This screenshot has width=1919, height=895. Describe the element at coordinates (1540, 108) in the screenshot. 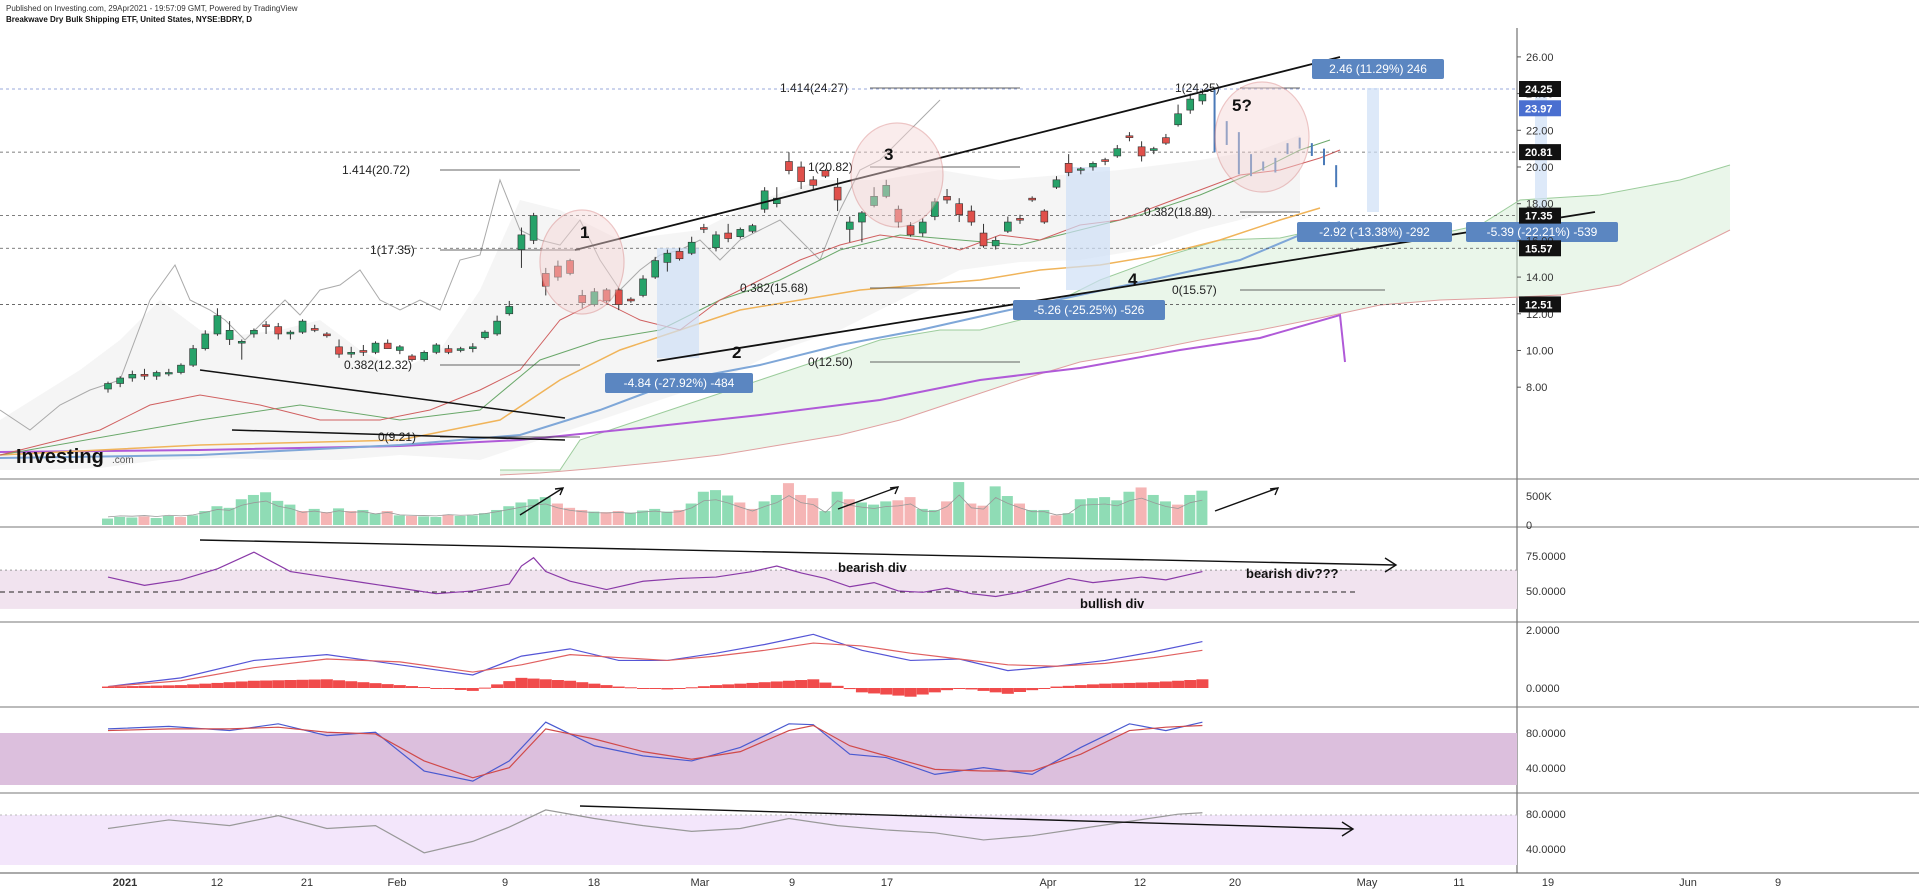

I see `close-price-tag` at that location.